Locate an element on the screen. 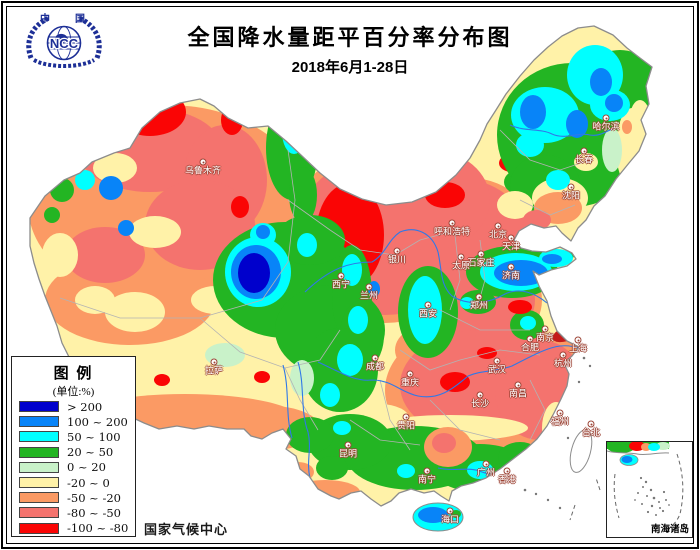 The width and height of the screenshot is (700, 550). city-label: 贵阳 is located at coordinates (406, 425).